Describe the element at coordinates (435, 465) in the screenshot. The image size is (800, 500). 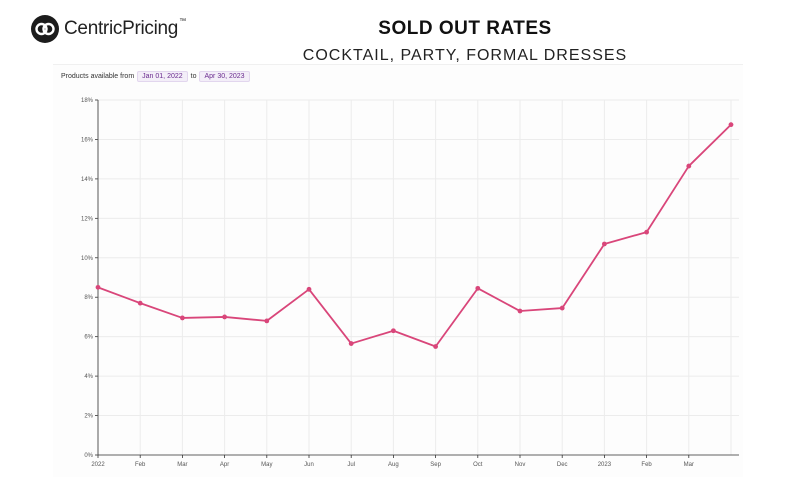
I see `x-tick-label: Sep` at that location.